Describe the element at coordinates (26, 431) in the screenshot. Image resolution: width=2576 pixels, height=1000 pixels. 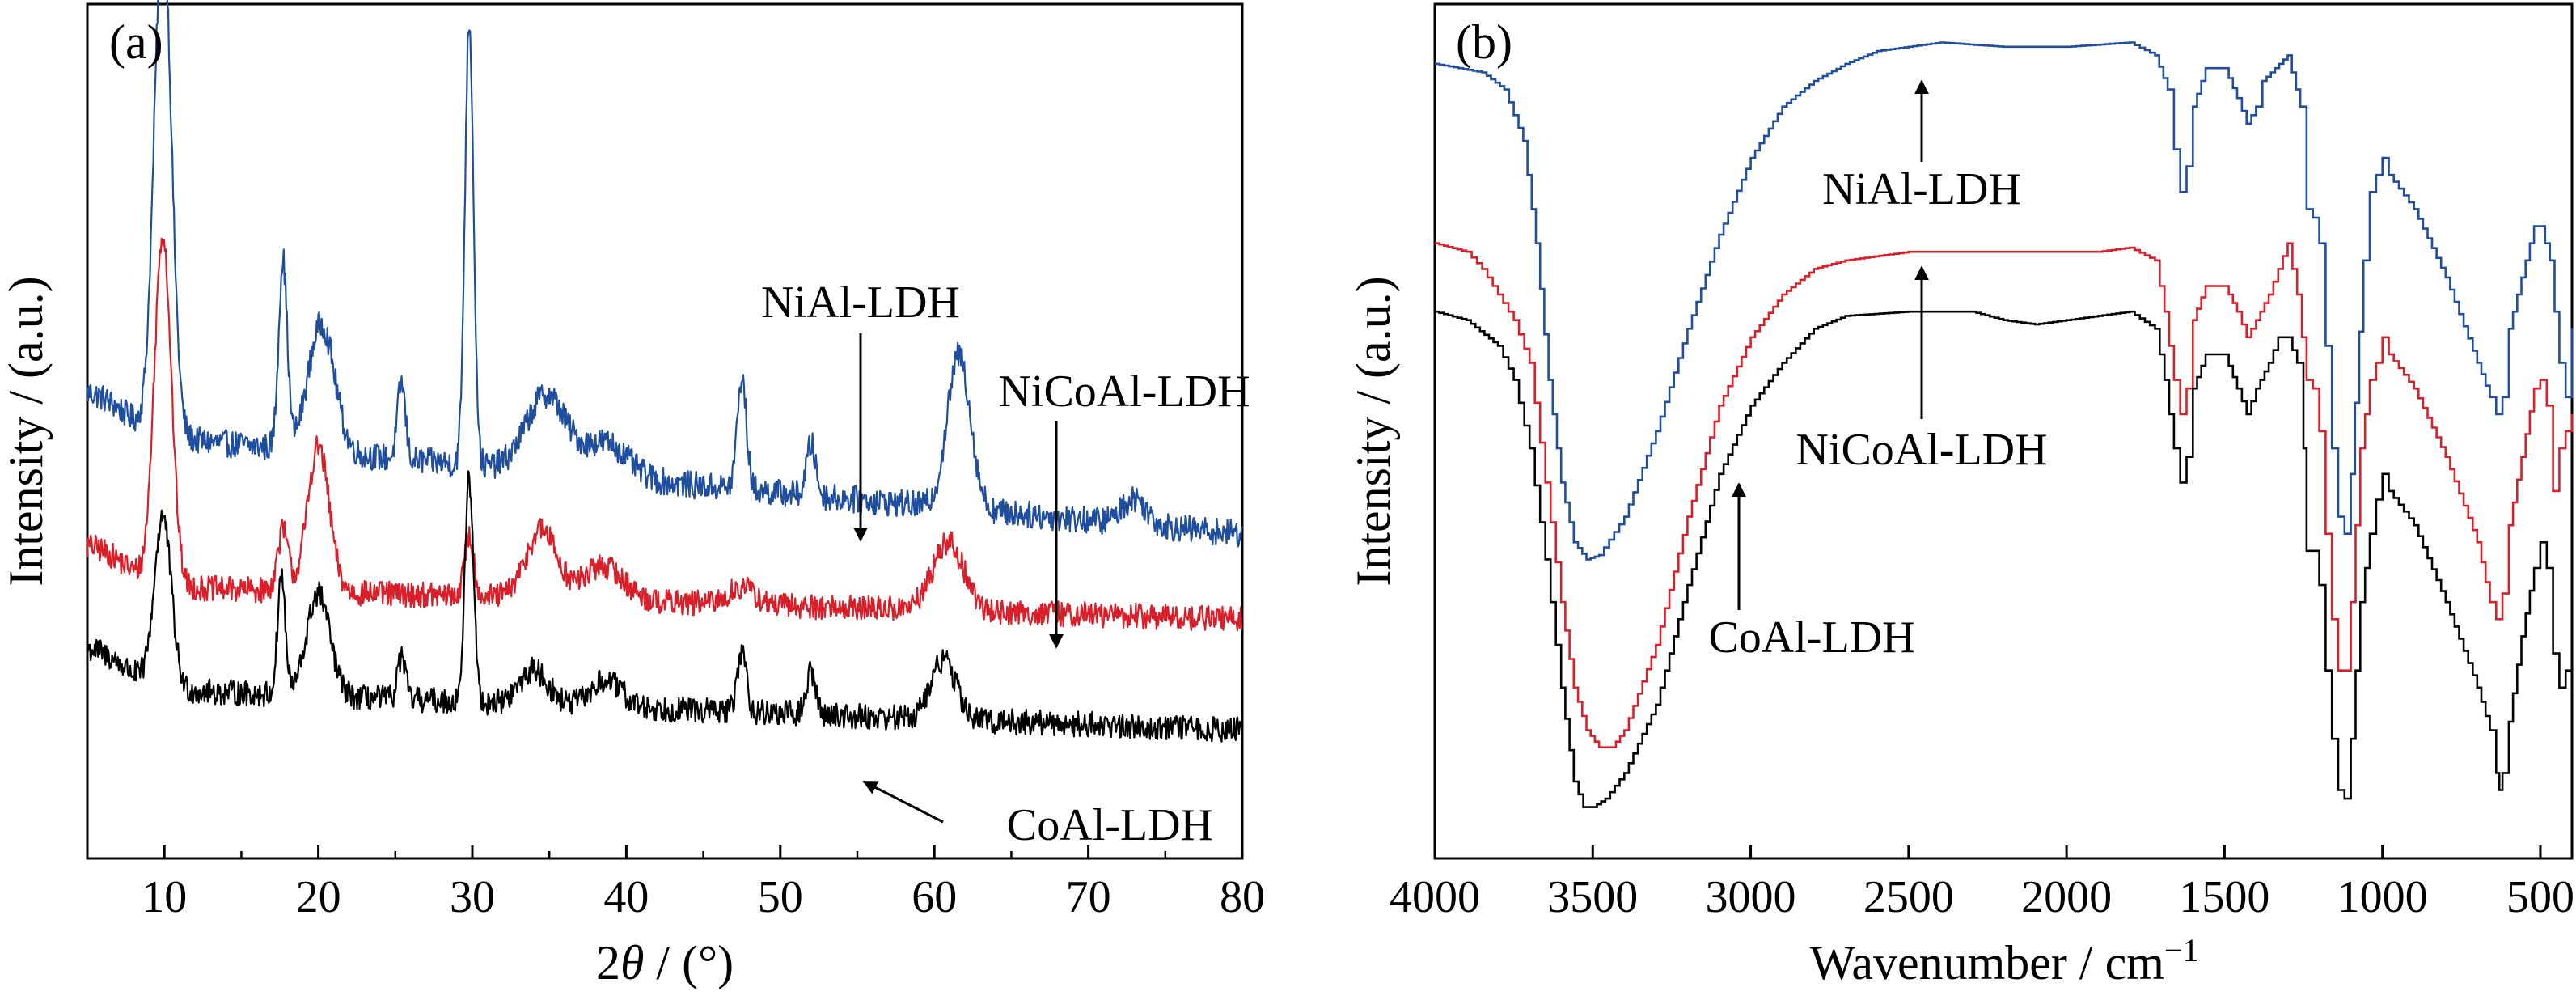
I see `panel-a-y-axis-title: Intensity / (a.u.)` at that location.